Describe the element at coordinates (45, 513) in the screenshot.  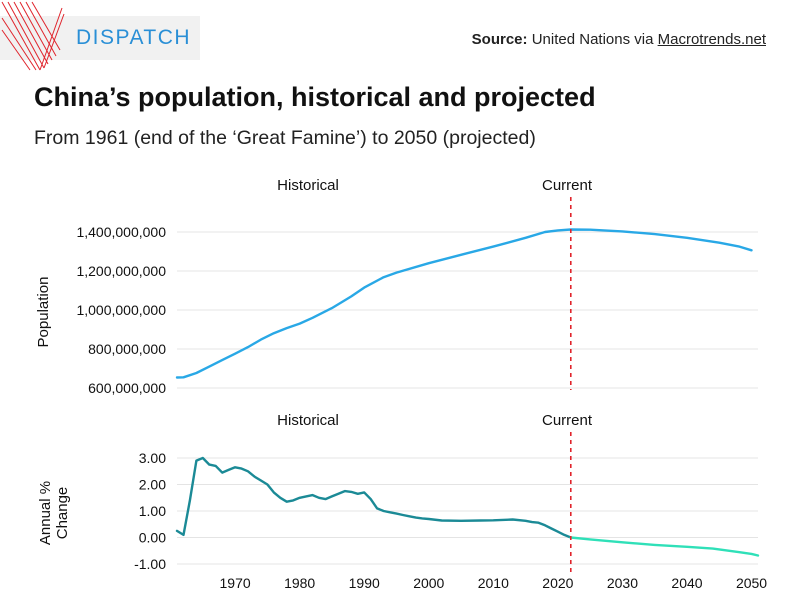
I see `y-axis-label-line: Annual %` at that location.